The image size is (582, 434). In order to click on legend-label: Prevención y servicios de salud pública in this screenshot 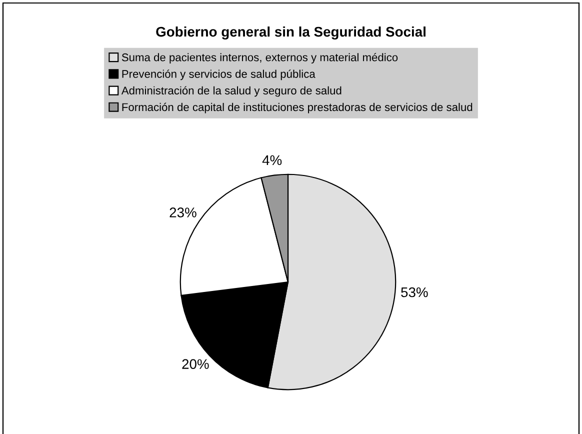, I will do `click(219, 75)`.